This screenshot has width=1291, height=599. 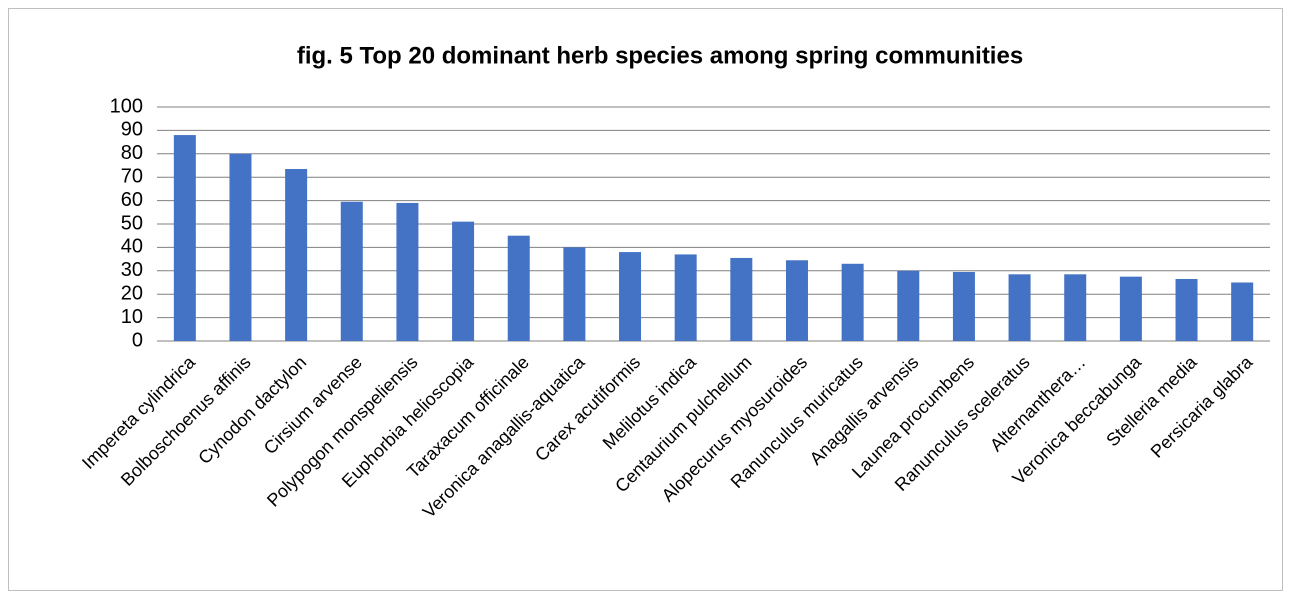 What do you see at coordinates (126, 106) in the screenshot?
I see `y-tick-label: 100` at bounding box center [126, 106].